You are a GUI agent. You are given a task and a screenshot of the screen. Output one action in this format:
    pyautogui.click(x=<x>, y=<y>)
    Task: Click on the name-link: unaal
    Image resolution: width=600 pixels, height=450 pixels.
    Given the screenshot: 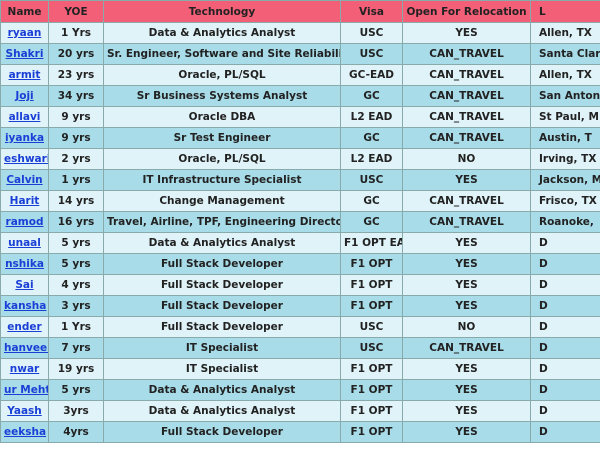 What is the action you would take?
    pyautogui.click(x=24, y=243)
    